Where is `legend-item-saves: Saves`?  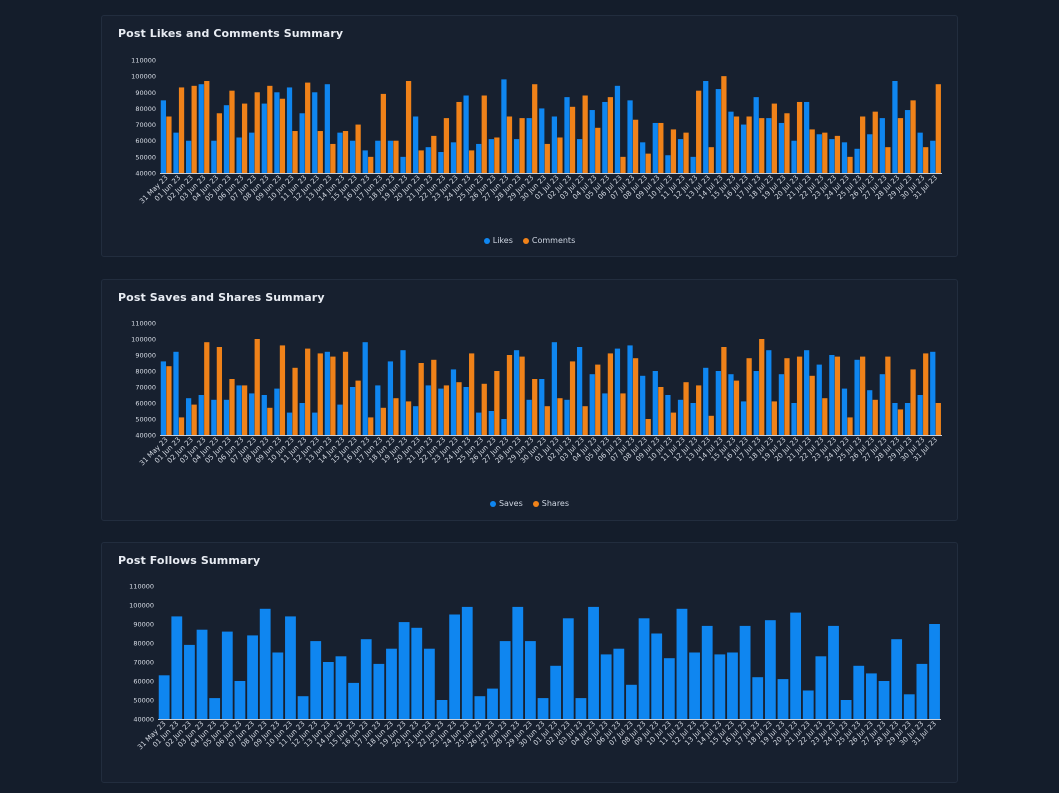 legend-item-saves: Saves is located at coordinates (506, 503).